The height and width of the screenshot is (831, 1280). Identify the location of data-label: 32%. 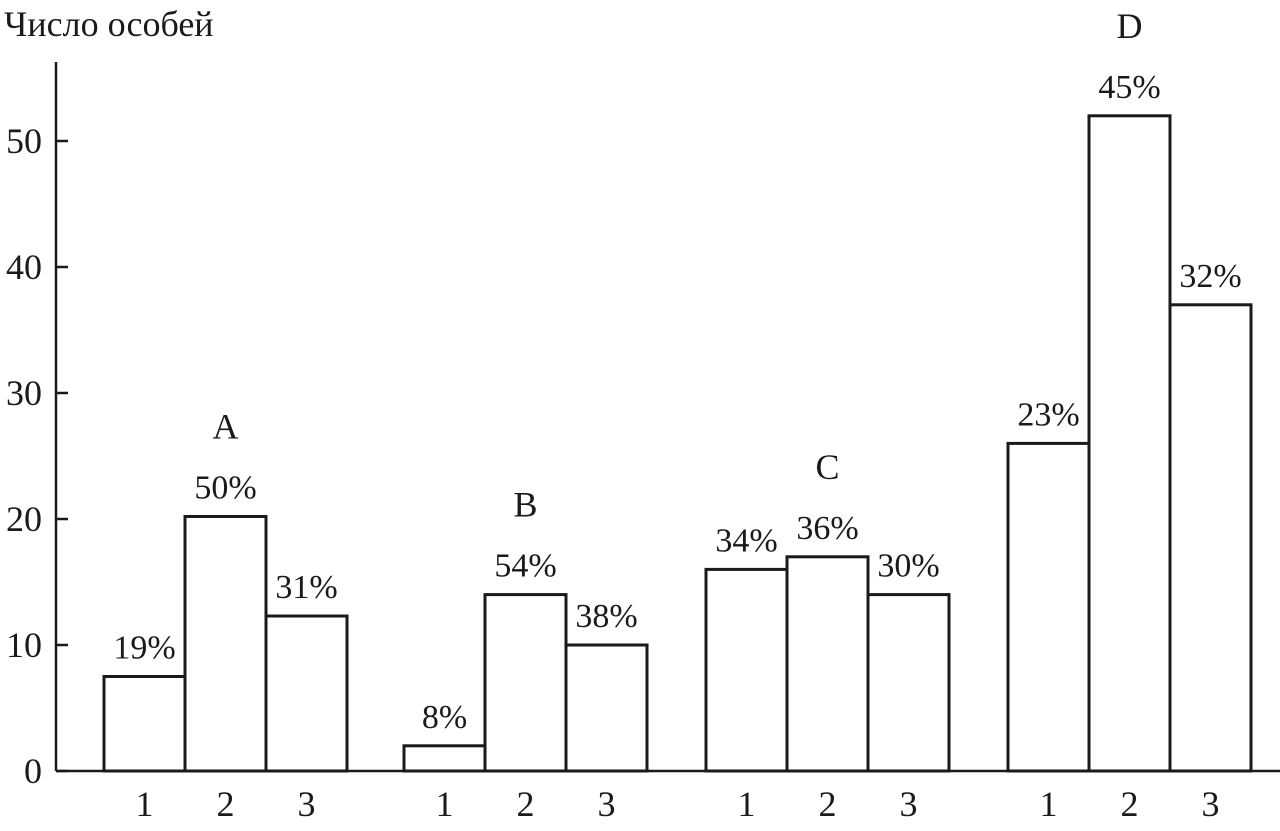
(1210, 276).